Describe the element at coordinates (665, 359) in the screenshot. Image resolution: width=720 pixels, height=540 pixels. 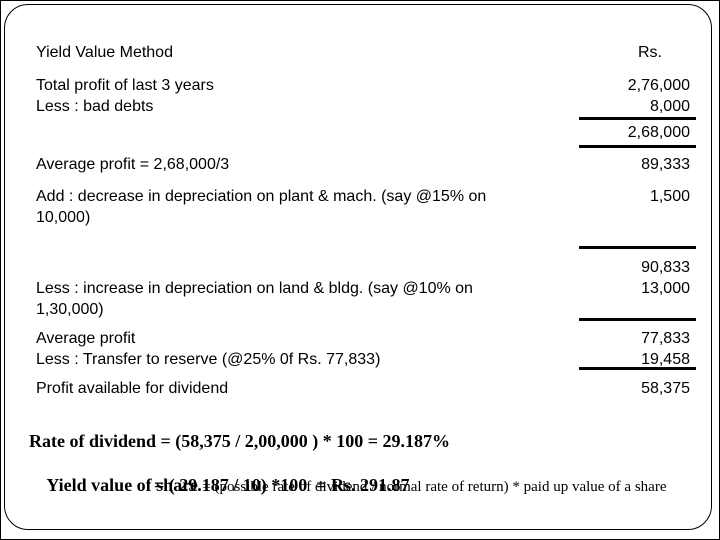
I see `row-amount: 19,458` at that location.